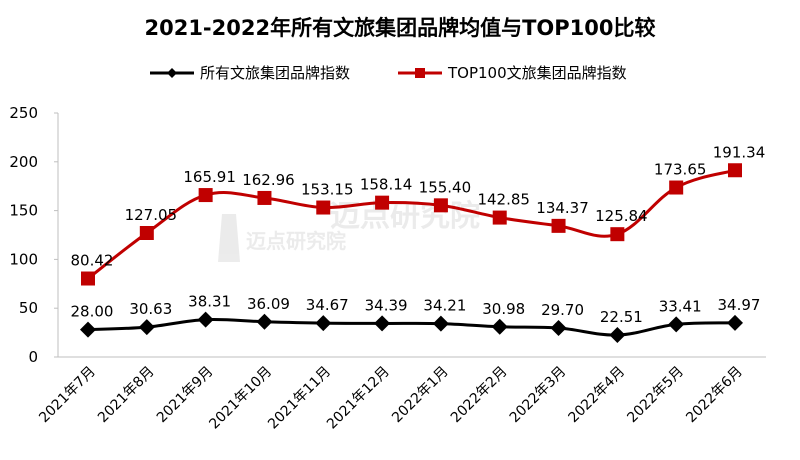  Describe the element at coordinates (386, 305) in the screenshot. I see `data-label-all-brands: 34.39` at that location.